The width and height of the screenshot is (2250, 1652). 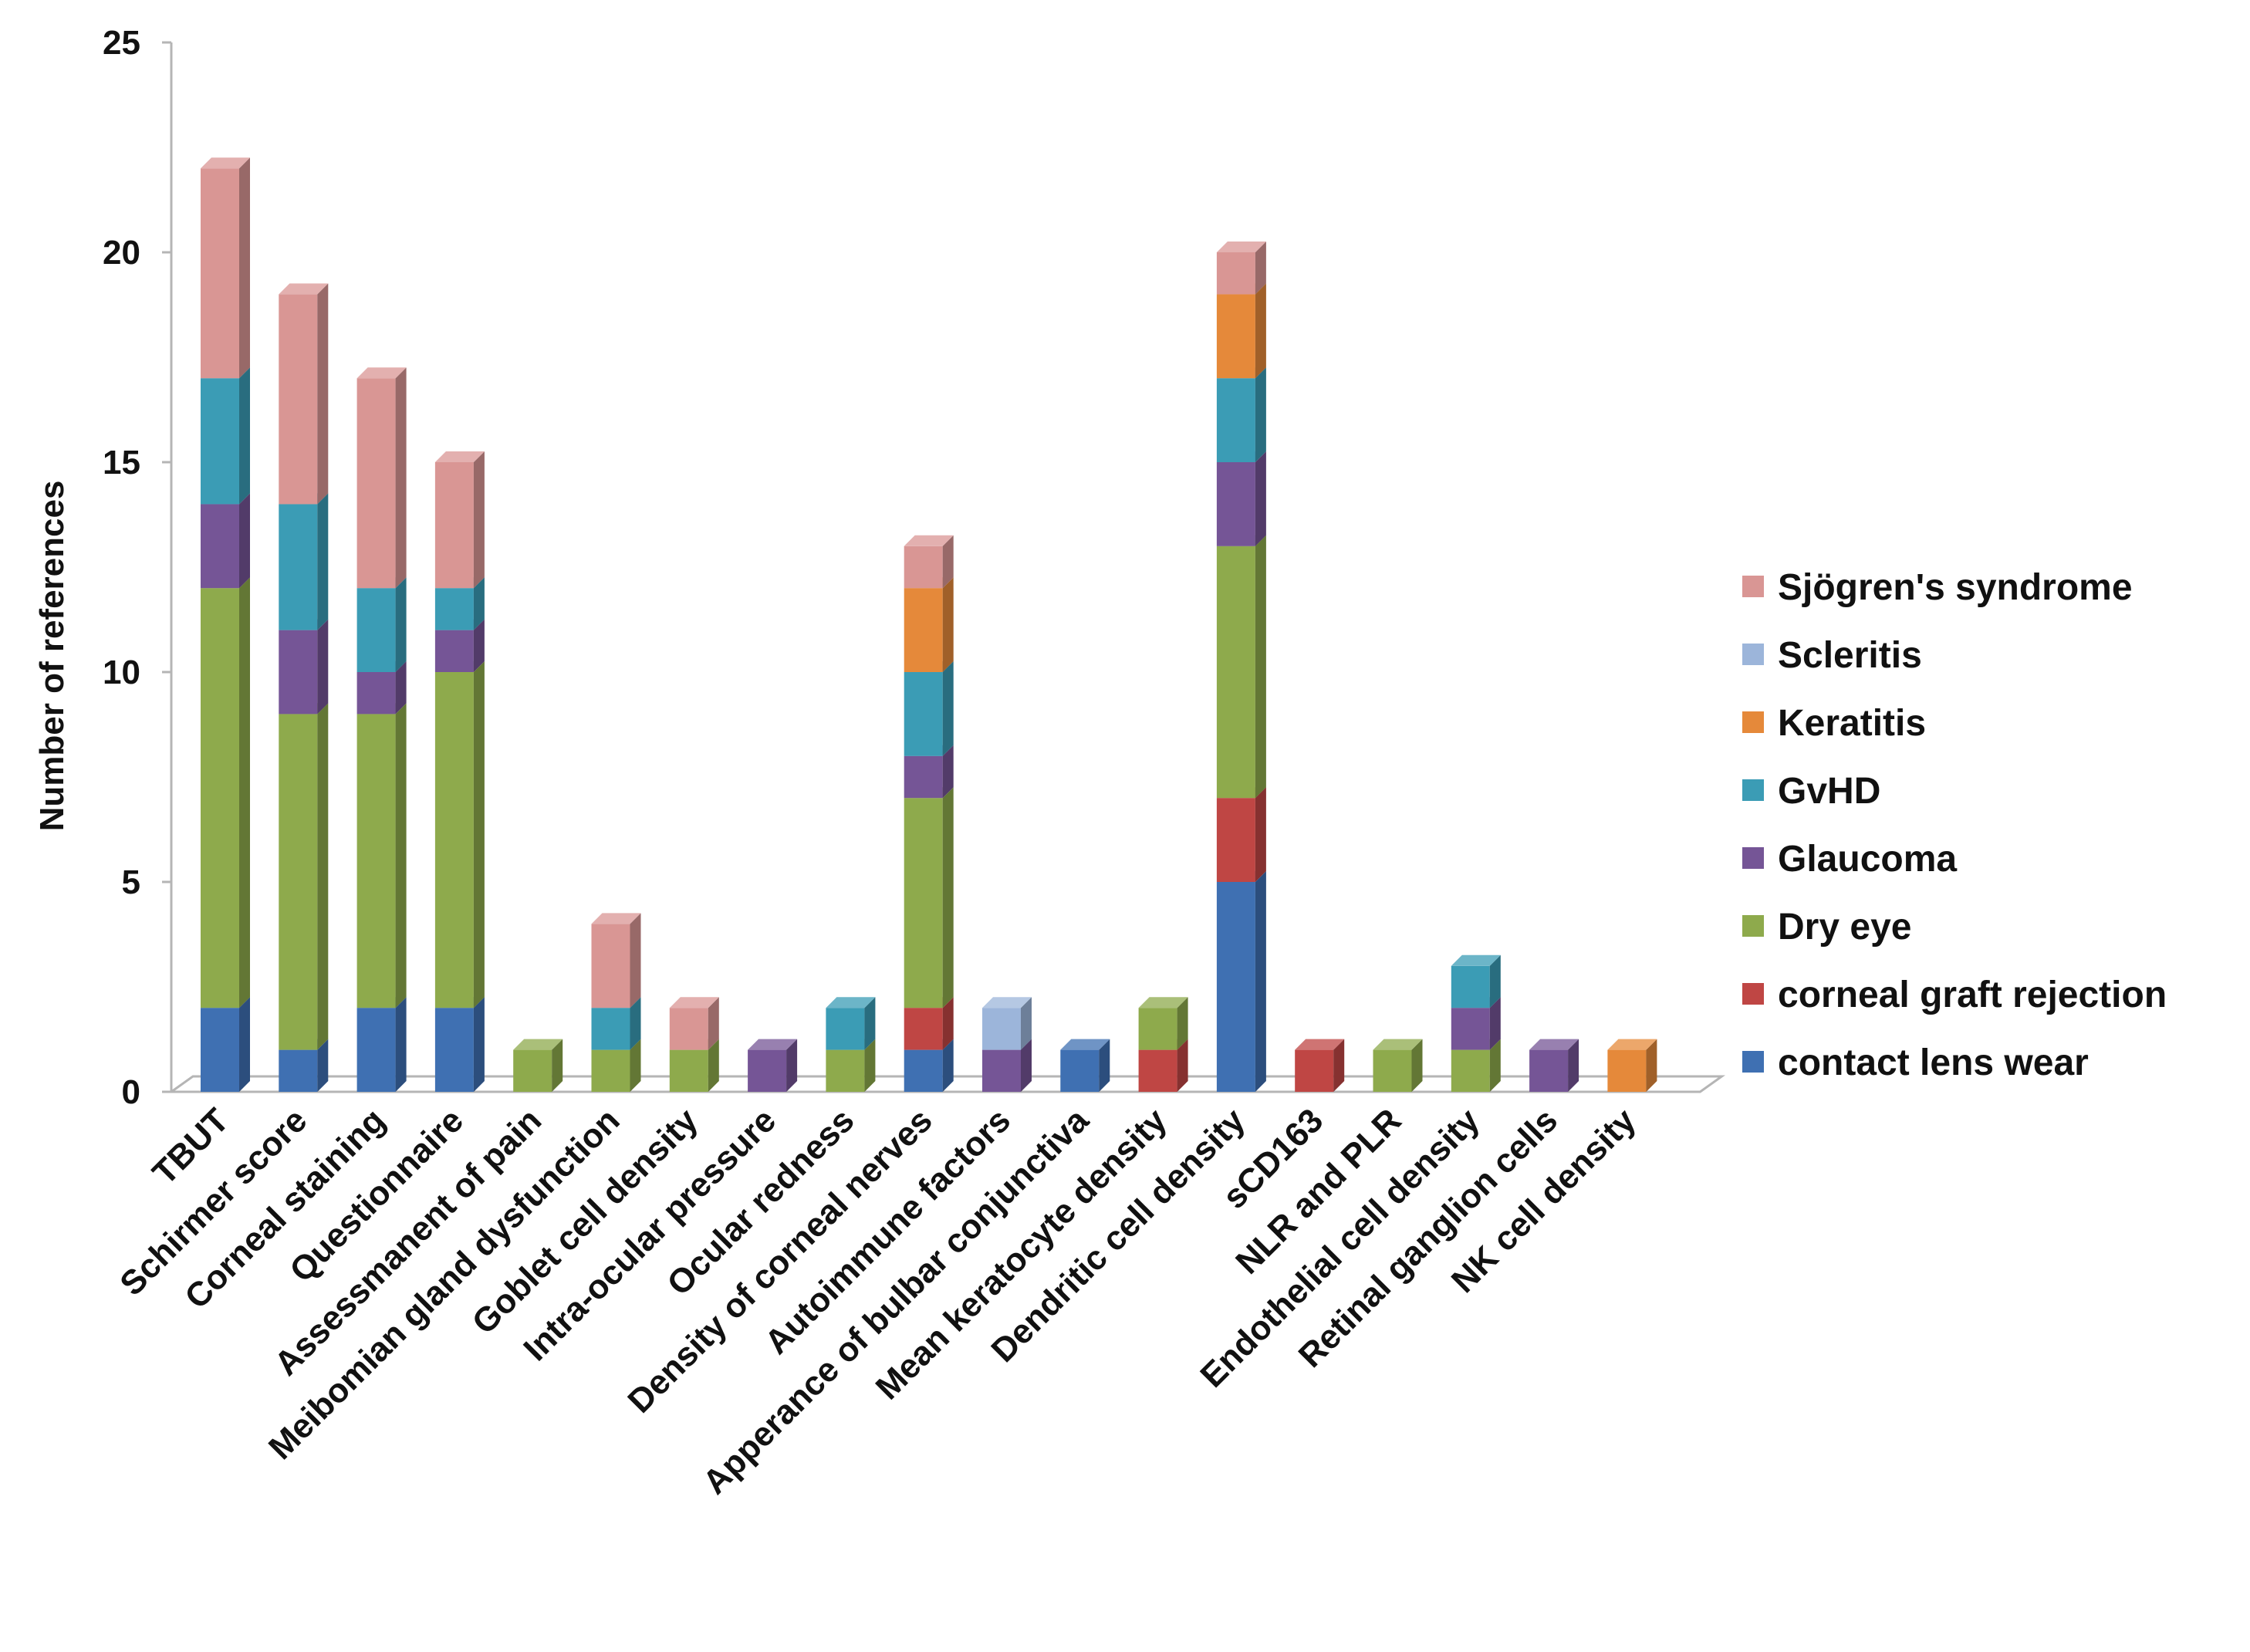 I want to click on y-tick-label: 15, so click(x=121, y=463).